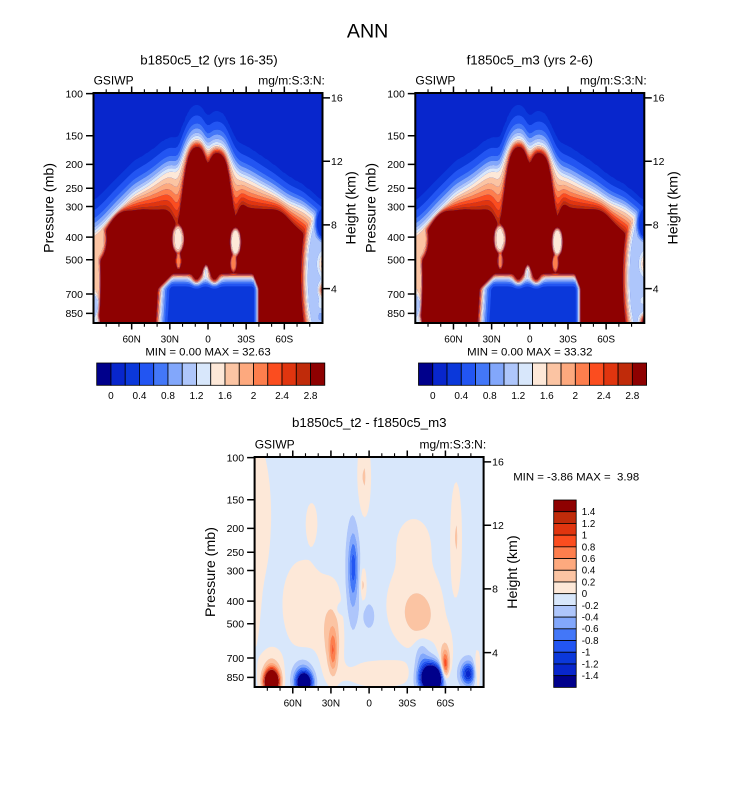  What do you see at coordinates (586, 653) in the screenshot?
I see `svg-text: -1` at bounding box center [586, 653].